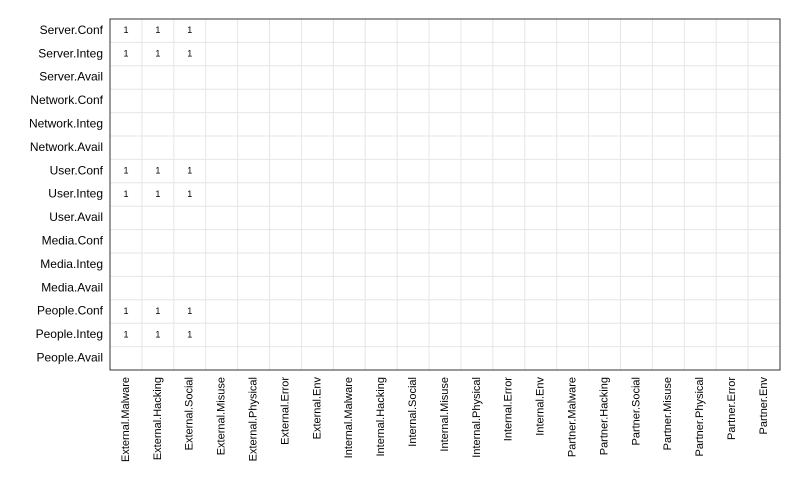 This screenshot has width=800, height=500. What do you see at coordinates (190, 413) in the screenshot?
I see `x-tick-label: External.Social` at bounding box center [190, 413].